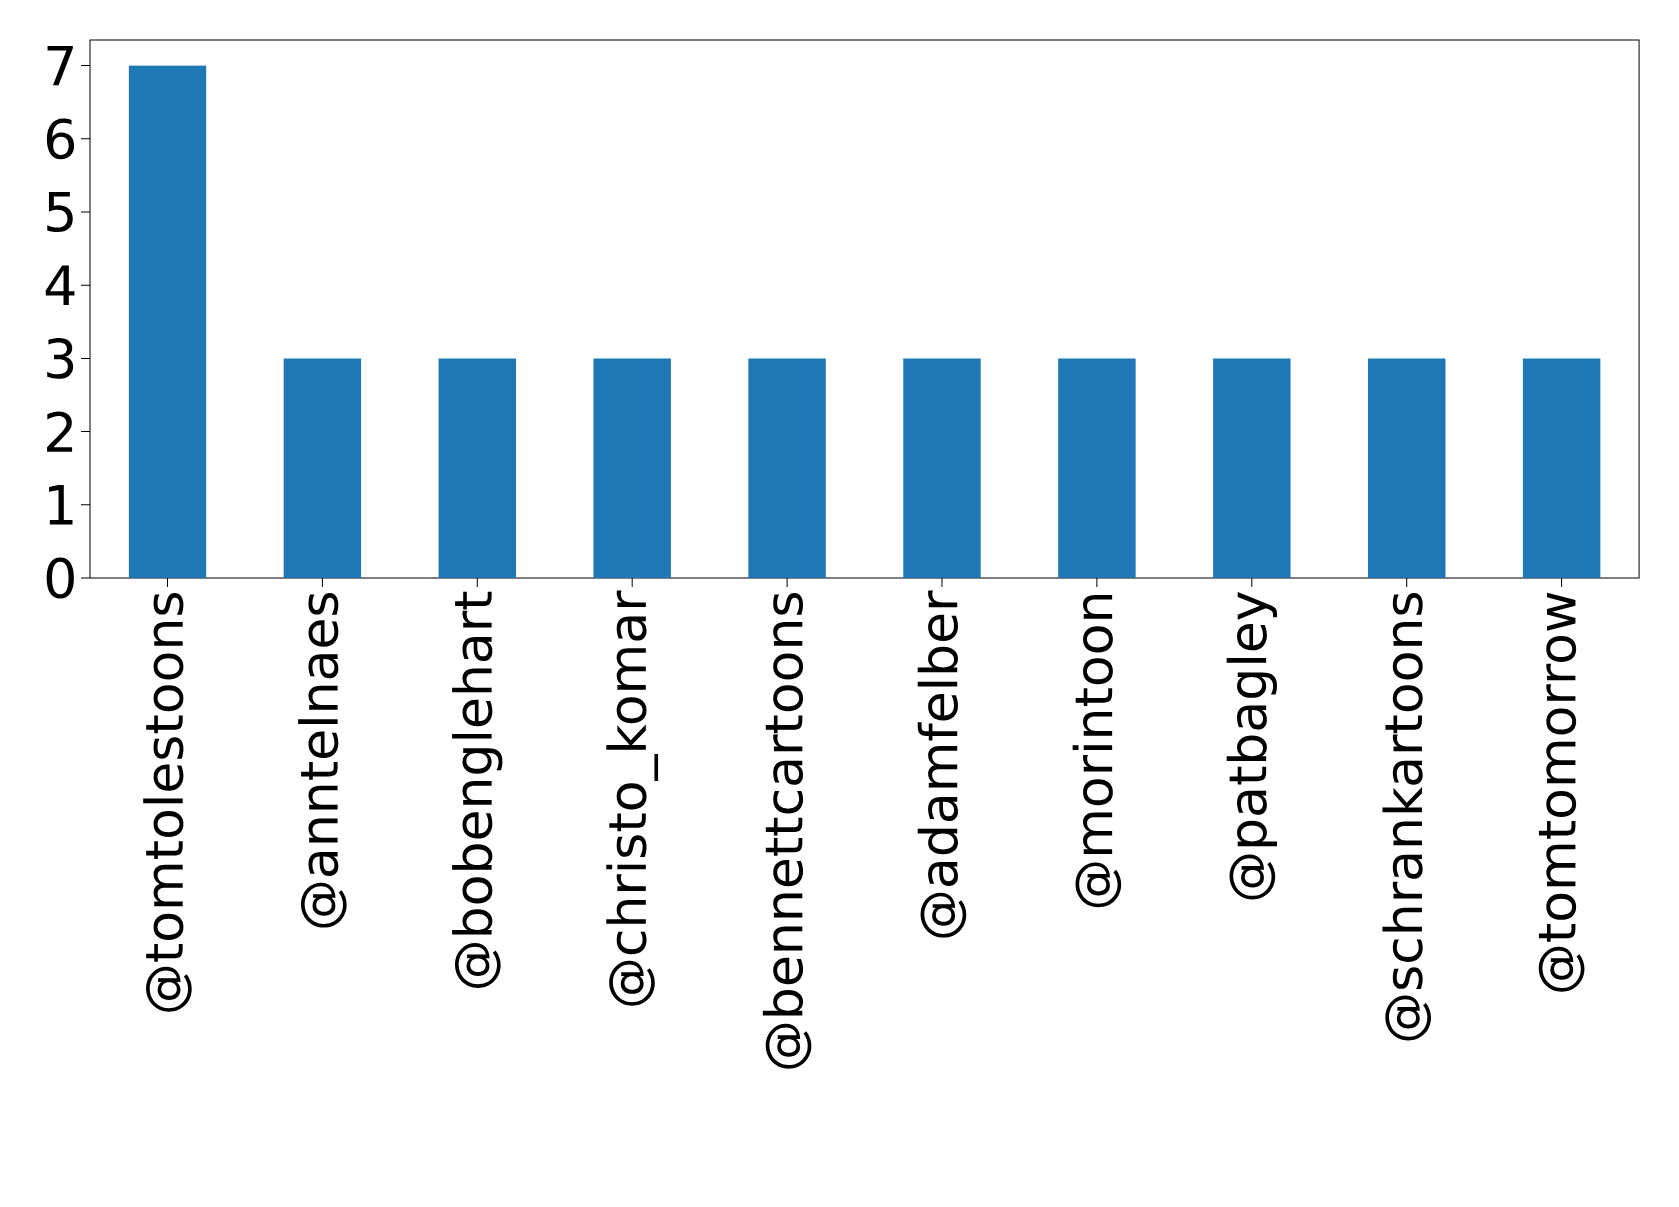  Describe the element at coordinates (322, 760) in the screenshot. I see `x-tick-label: @anntelnaes` at that location.